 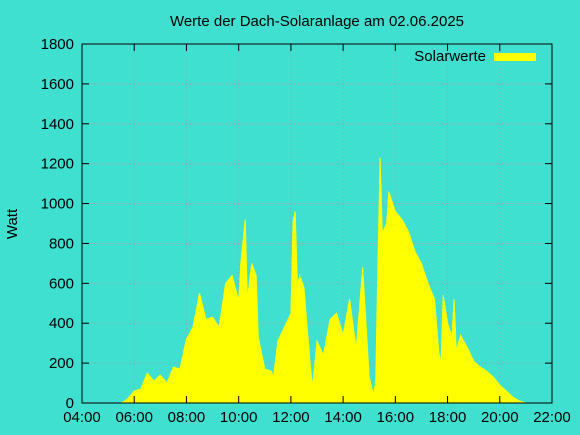 I want to click on legend-swatch-solarwerte, so click(x=515, y=57).